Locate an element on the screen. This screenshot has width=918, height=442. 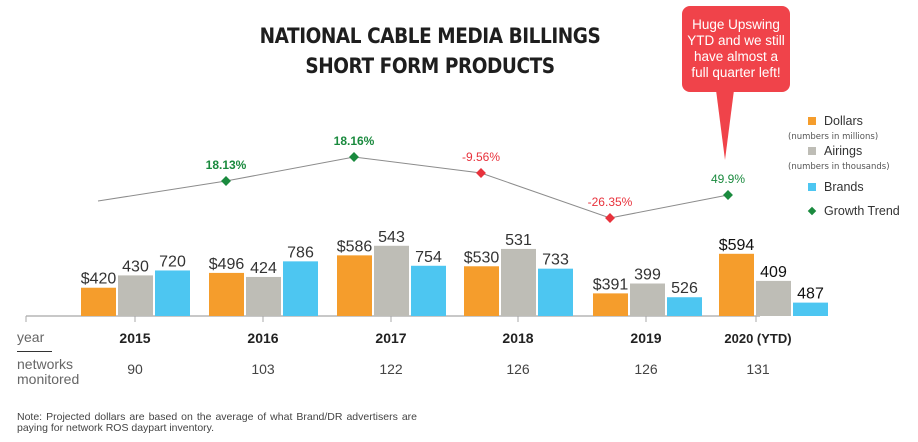
bar-airings-2016 is located at coordinates (263, 296).